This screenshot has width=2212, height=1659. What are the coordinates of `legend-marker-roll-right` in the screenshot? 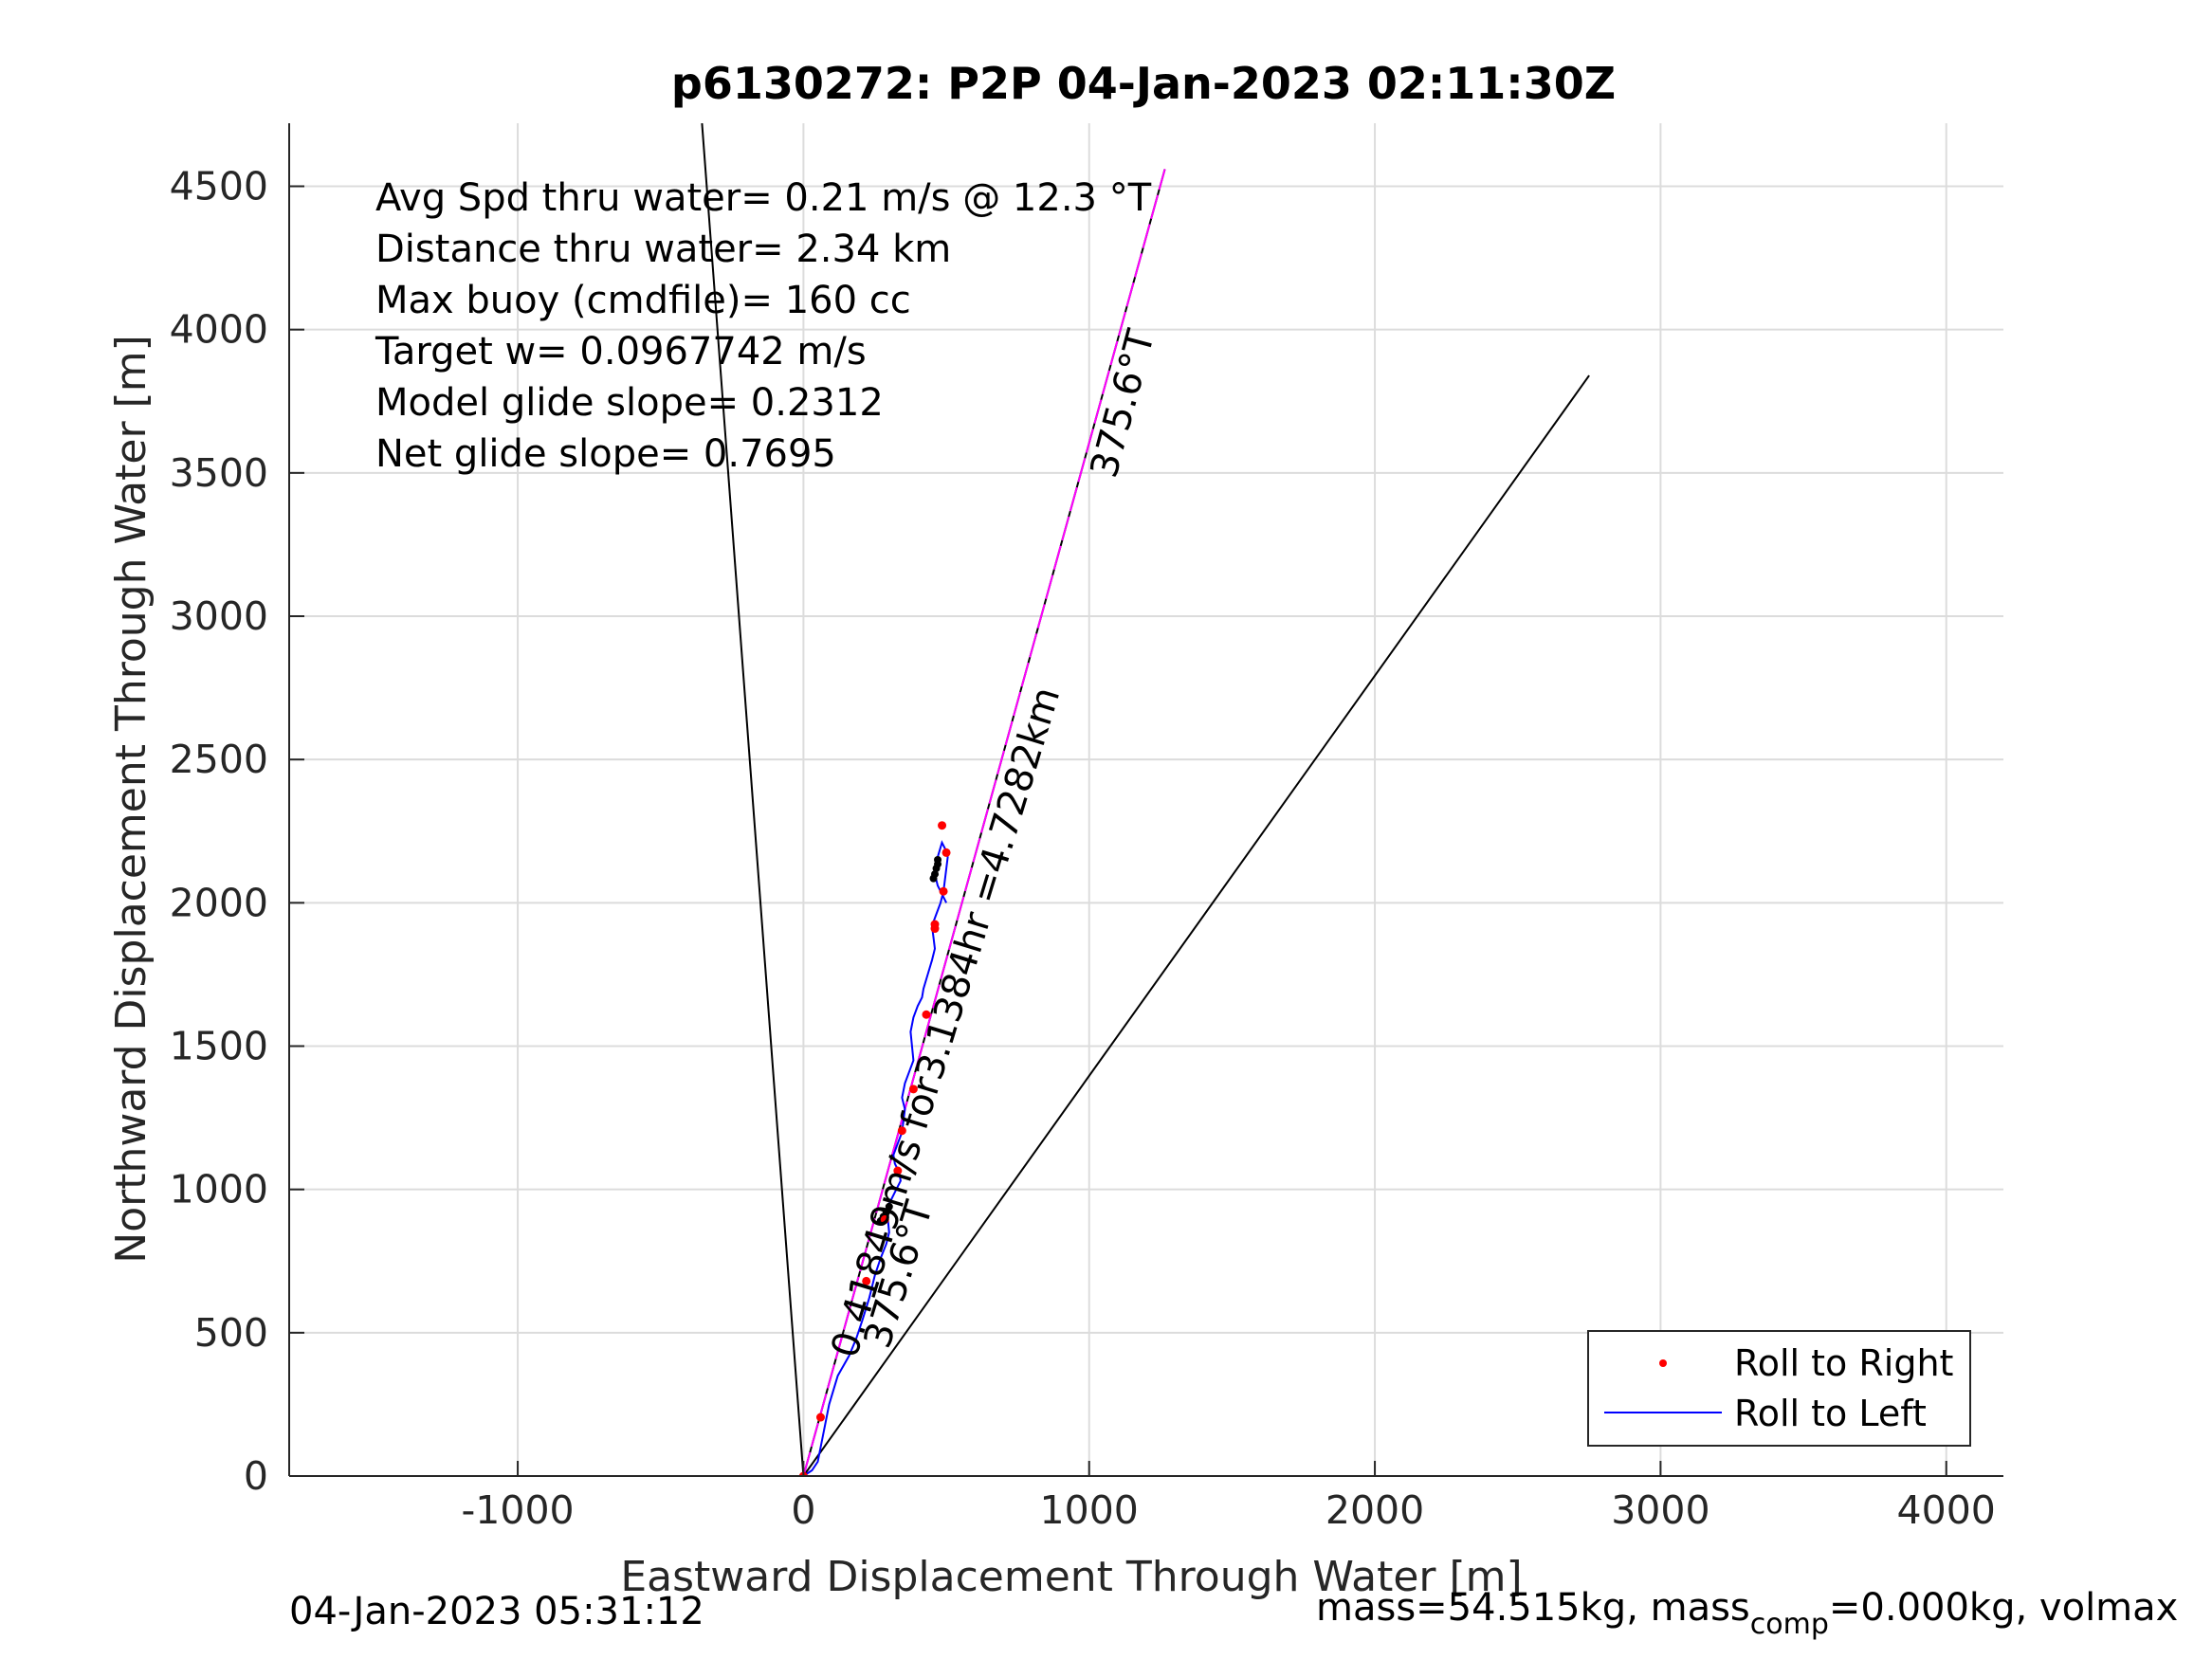 It's located at (1663, 1363).